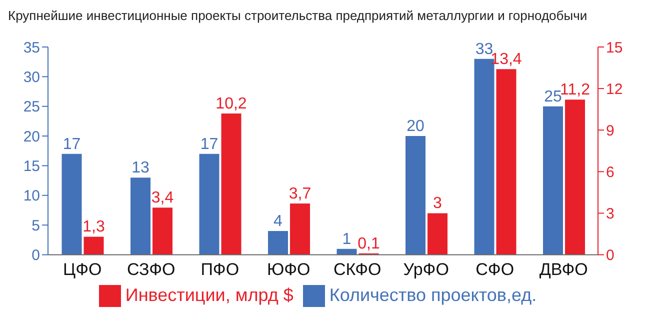  I want to click on y2-tick-label: 0, so click(610, 255).